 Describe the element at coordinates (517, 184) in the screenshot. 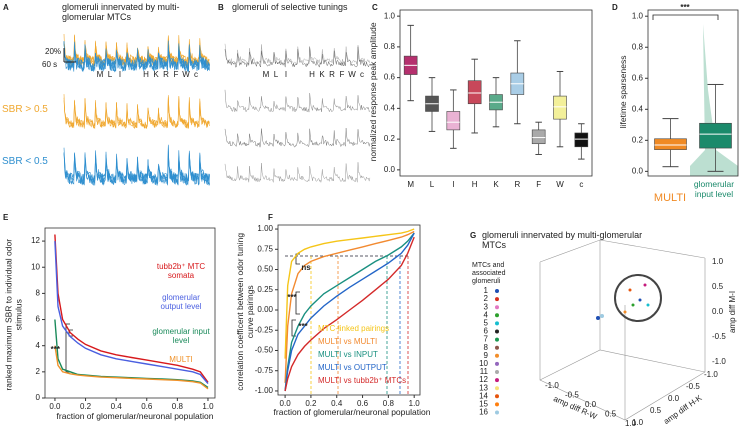

I see `x-tick-label: R` at that location.